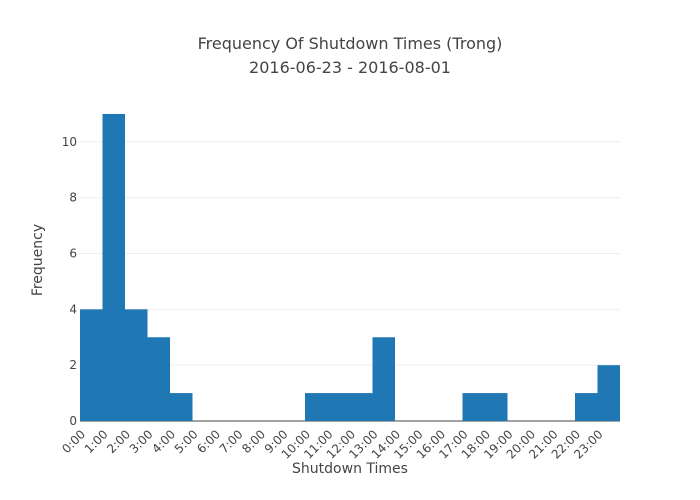  What do you see at coordinates (113, 267) in the screenshot?
I see `bar-1:00` at bounding box center [113, 267].